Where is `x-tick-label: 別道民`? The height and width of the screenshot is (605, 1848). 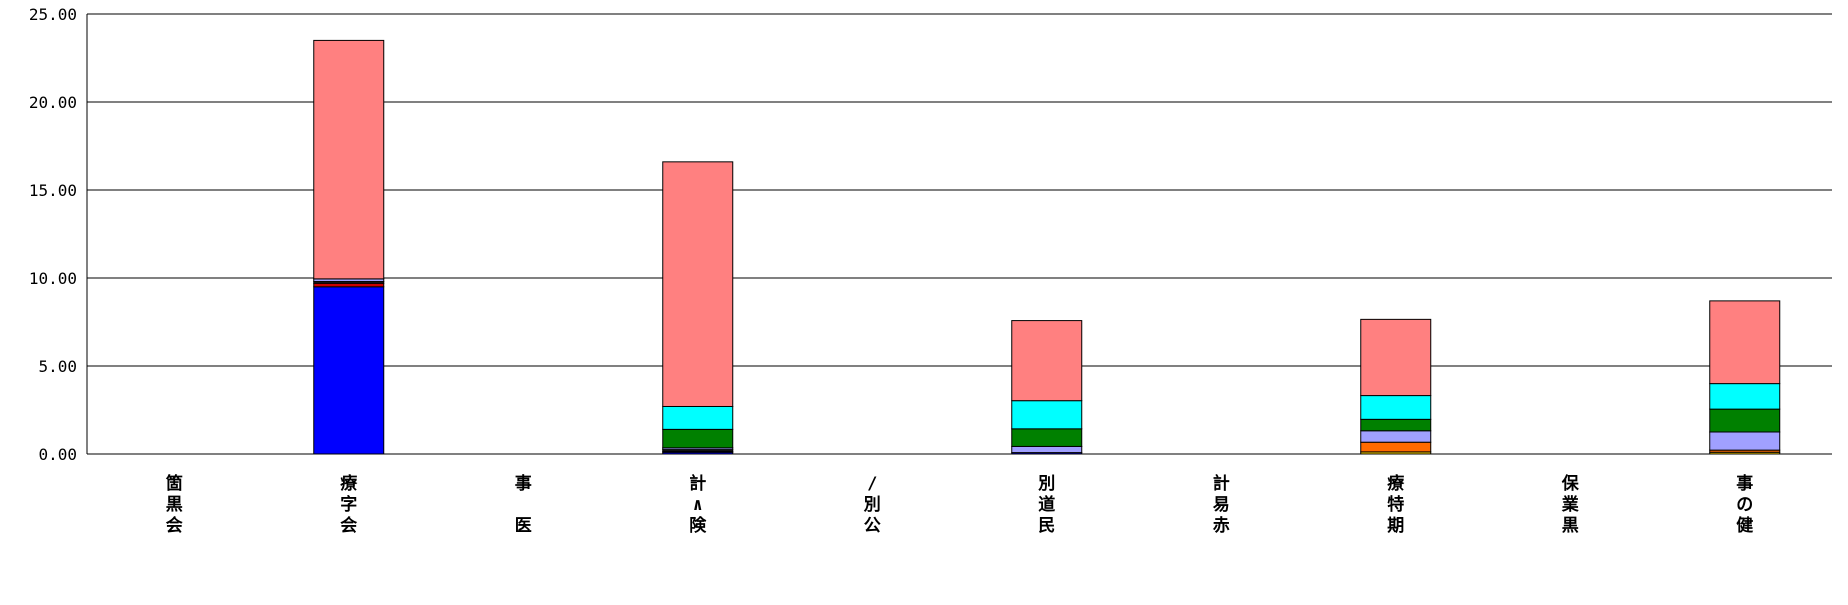 x-tick-label: 別道民 is located at coordinates (1046, 505).